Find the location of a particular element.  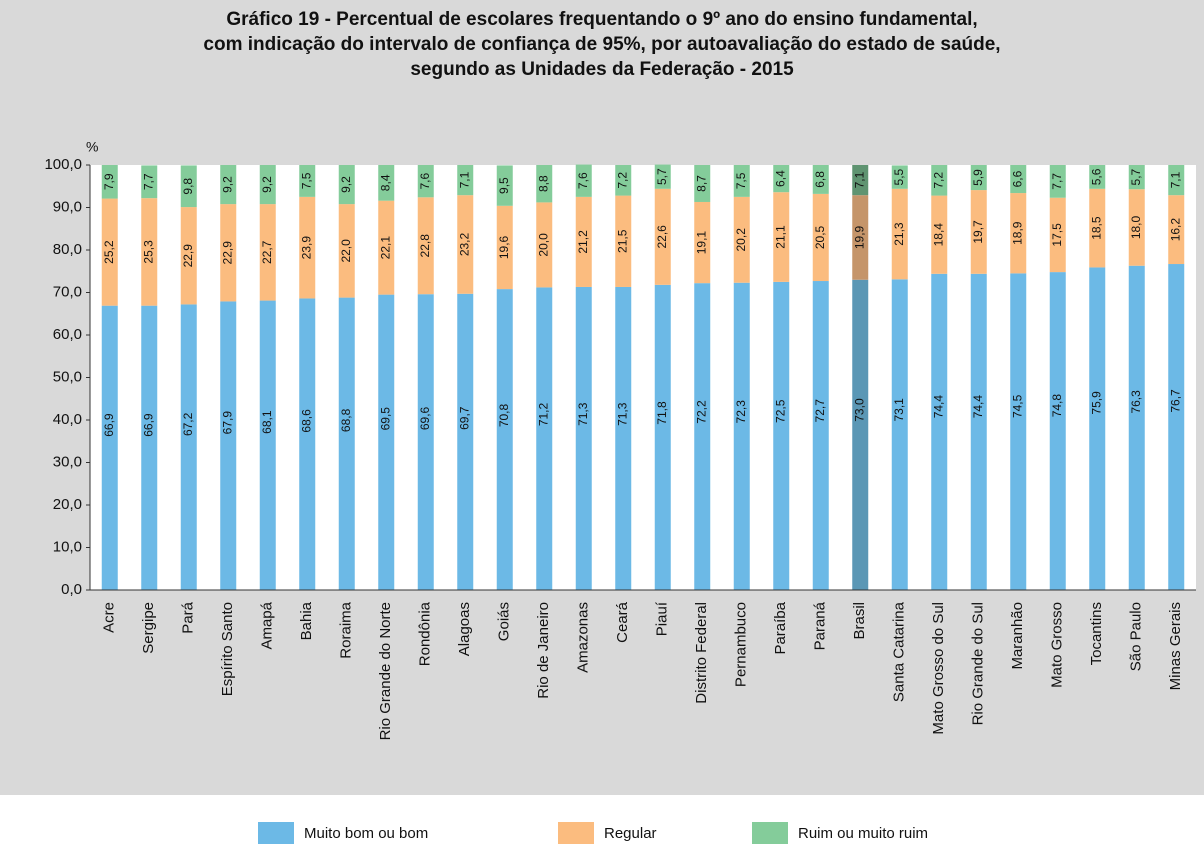

data-label: 7,2 is located at coordinates (938, 180).